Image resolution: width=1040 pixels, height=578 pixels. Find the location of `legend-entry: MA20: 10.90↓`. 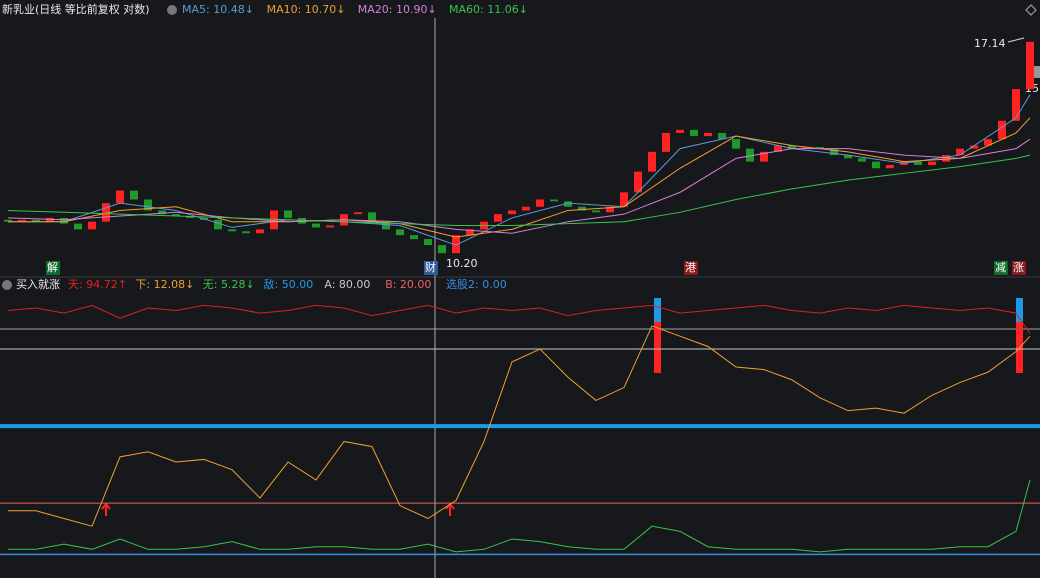

legend-entry: MA20: 10.90↓ is located at coordinates (397, 9).